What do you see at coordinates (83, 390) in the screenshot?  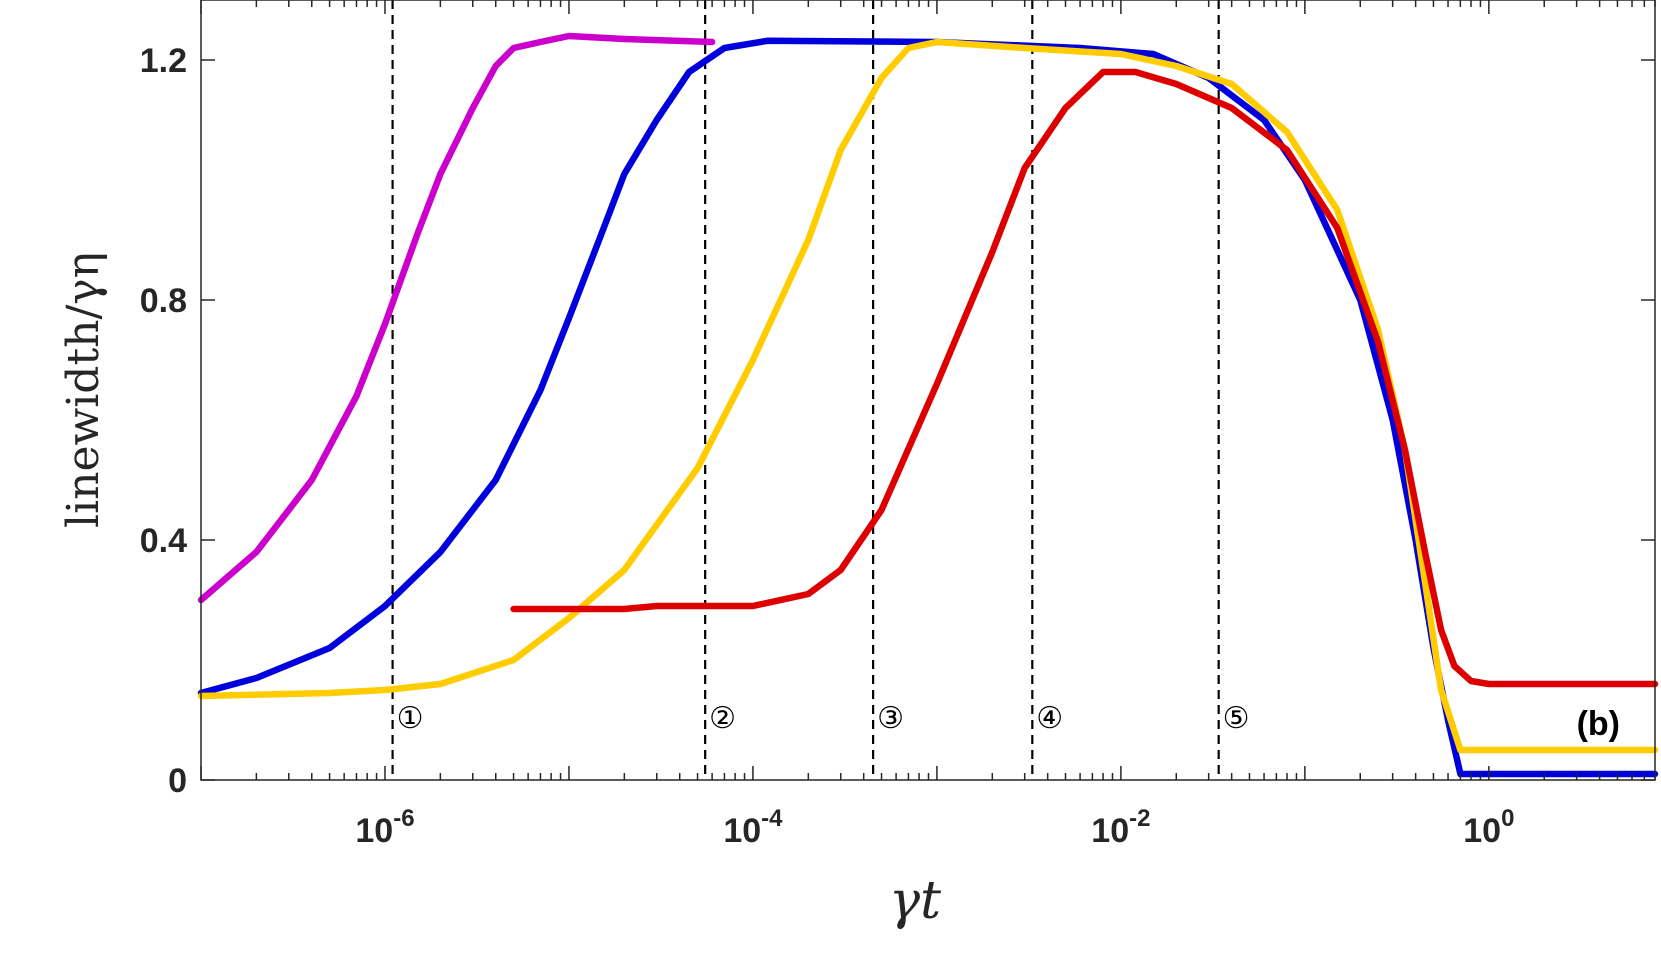 I see `y-axis-title: linewidth/γη` at bounding box center [83, 390].